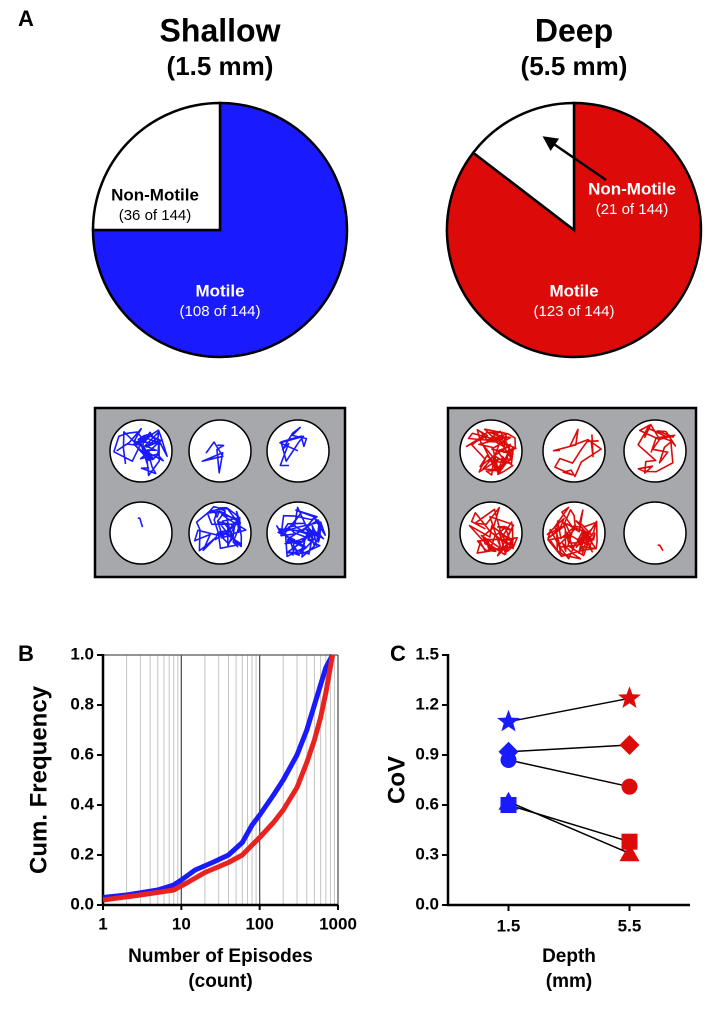  Describe the element at coordinates (181, 923) in the screenshot. I see `x-tick-label: 10` at that location.